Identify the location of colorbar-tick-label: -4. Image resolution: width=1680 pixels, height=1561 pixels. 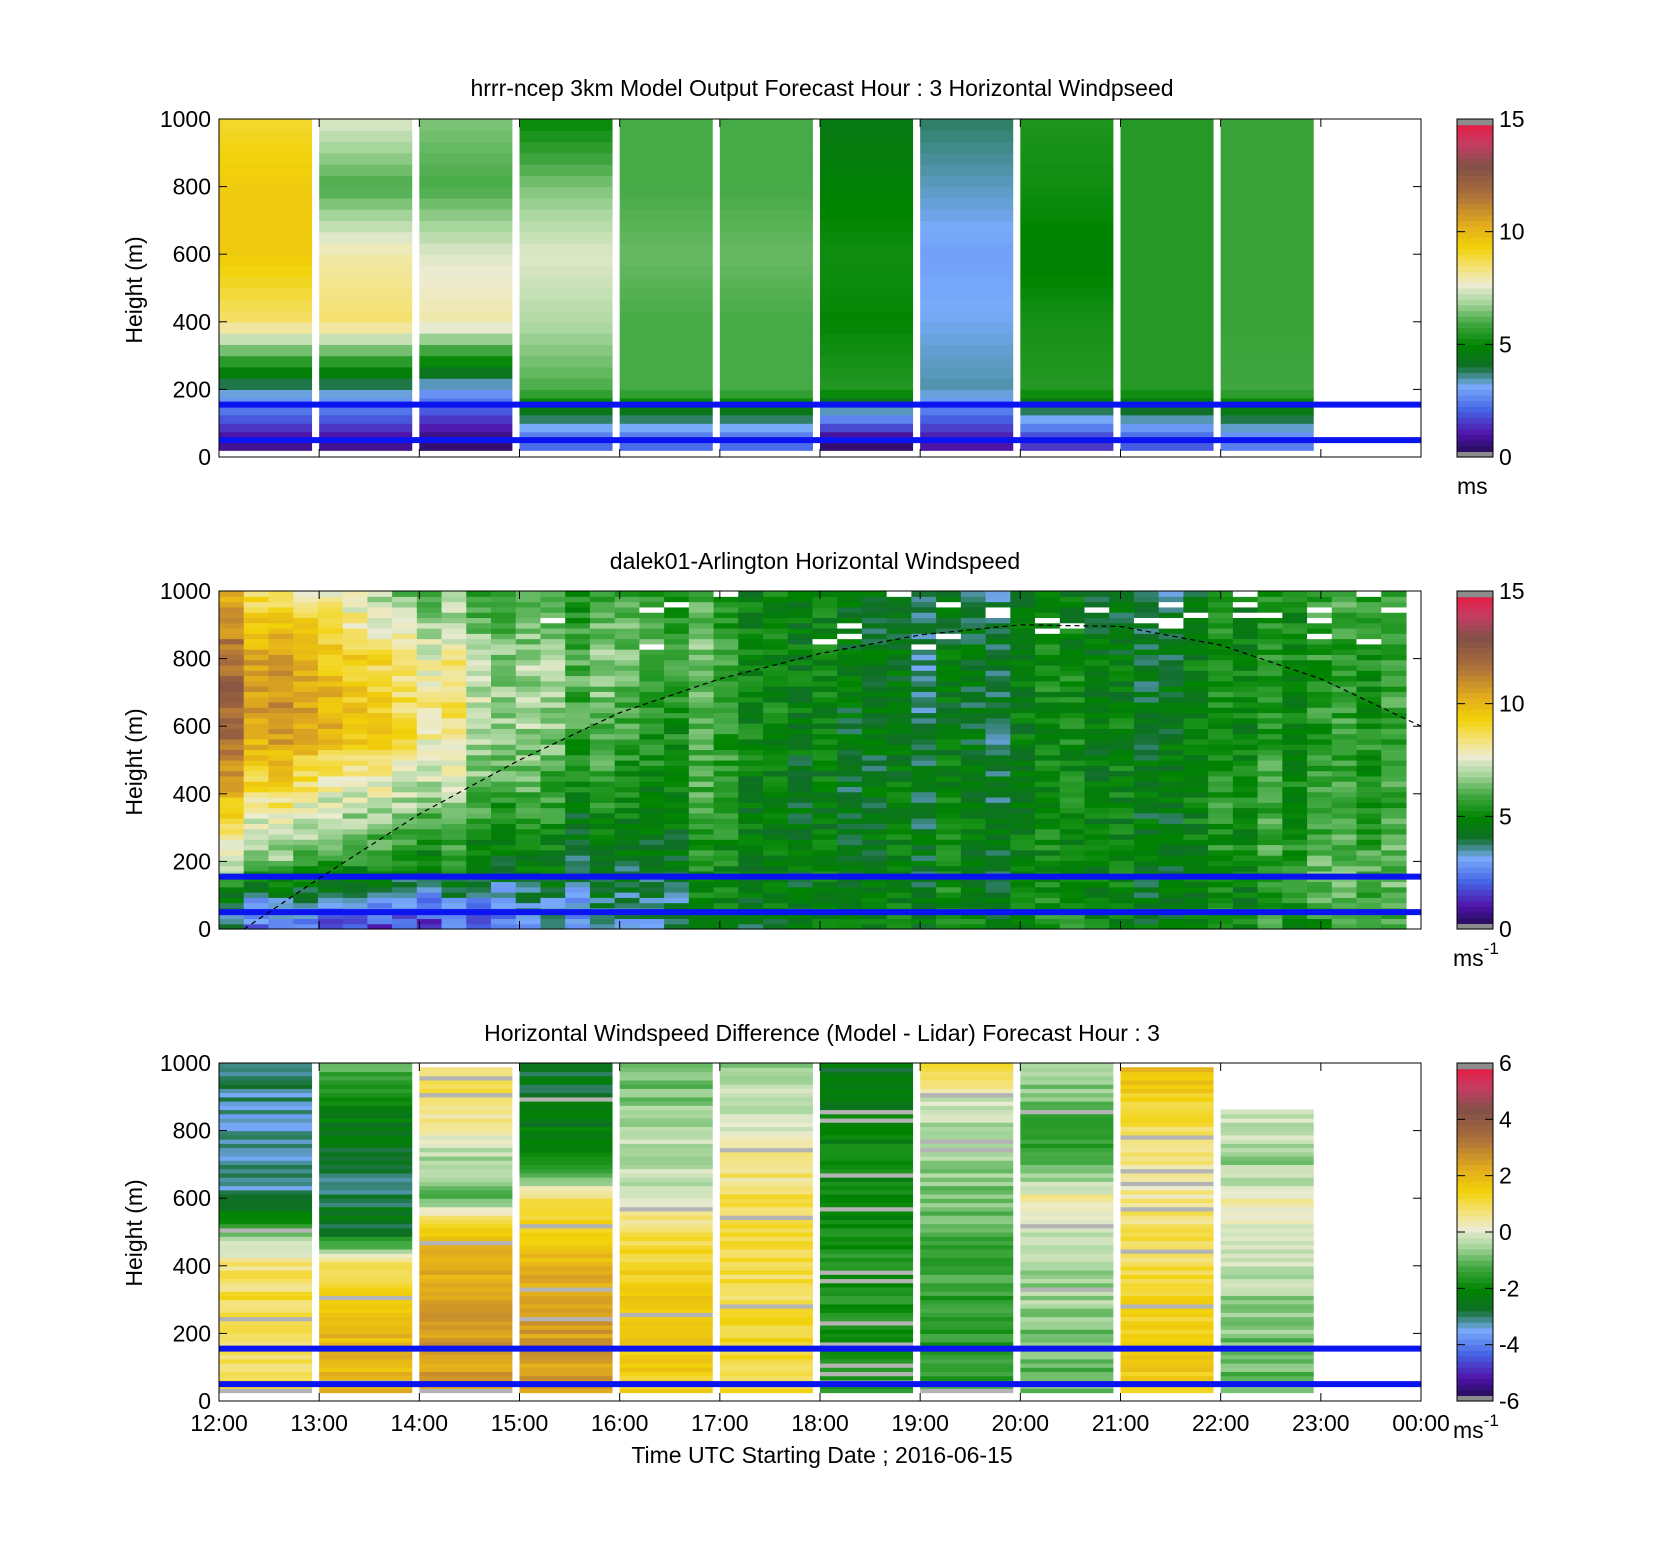
(1509, 1345).